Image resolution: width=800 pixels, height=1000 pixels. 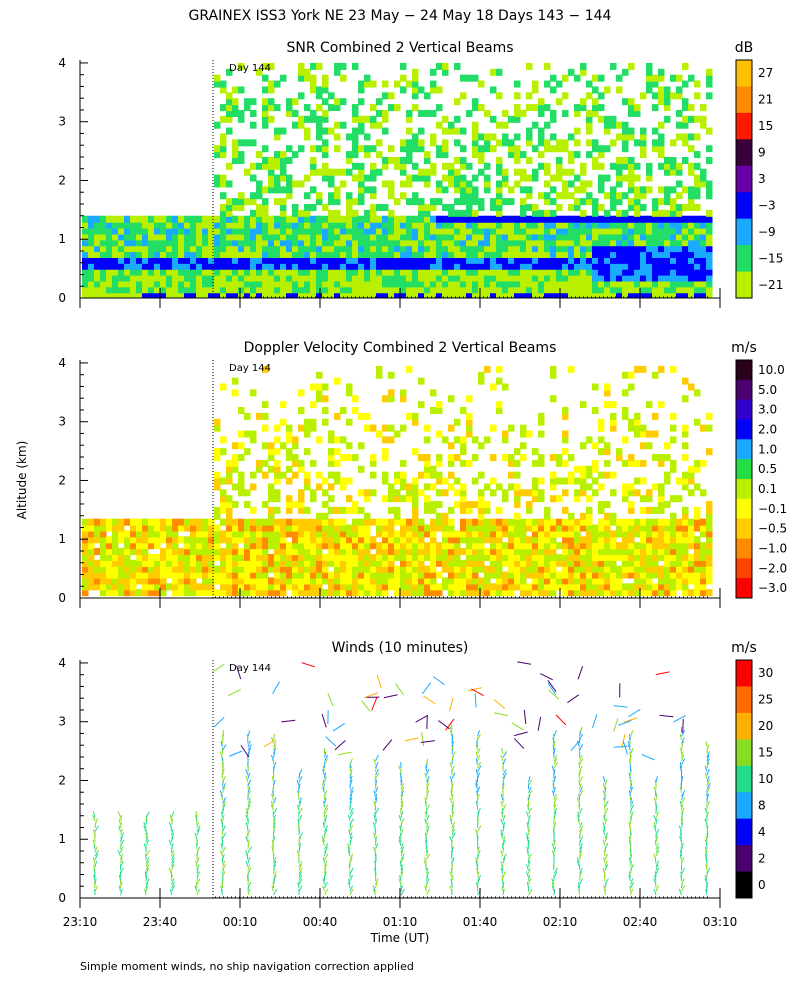 I want to click on y-tick-label: 0, so click(x=62, y=598).